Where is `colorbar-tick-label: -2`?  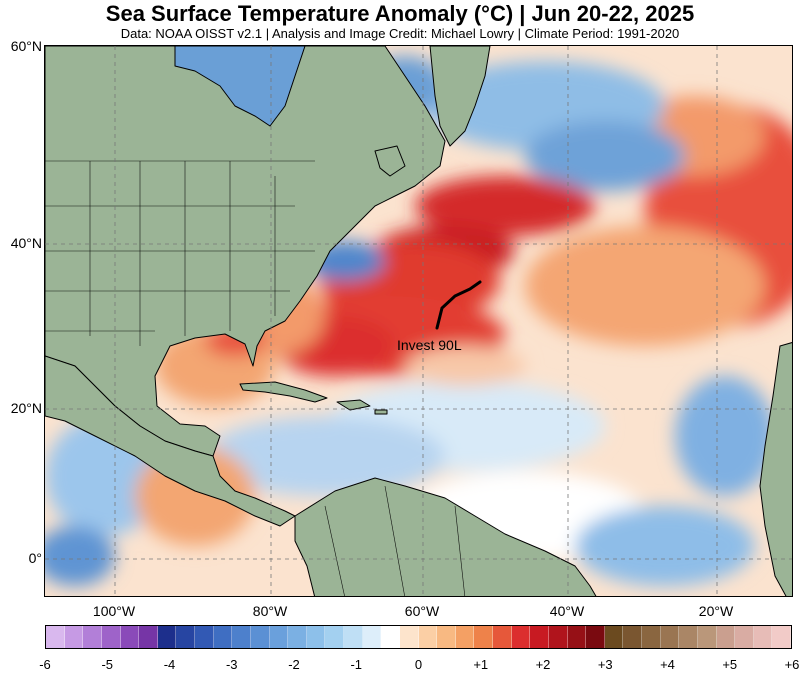 colorbar-tick-label: -2 is located at coordinates (294, 664).